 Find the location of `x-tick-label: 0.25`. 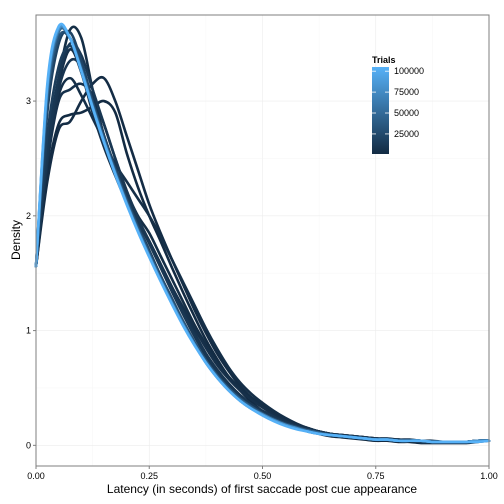

x-tick-label: 0.25 is located at coordinates (149, 476).